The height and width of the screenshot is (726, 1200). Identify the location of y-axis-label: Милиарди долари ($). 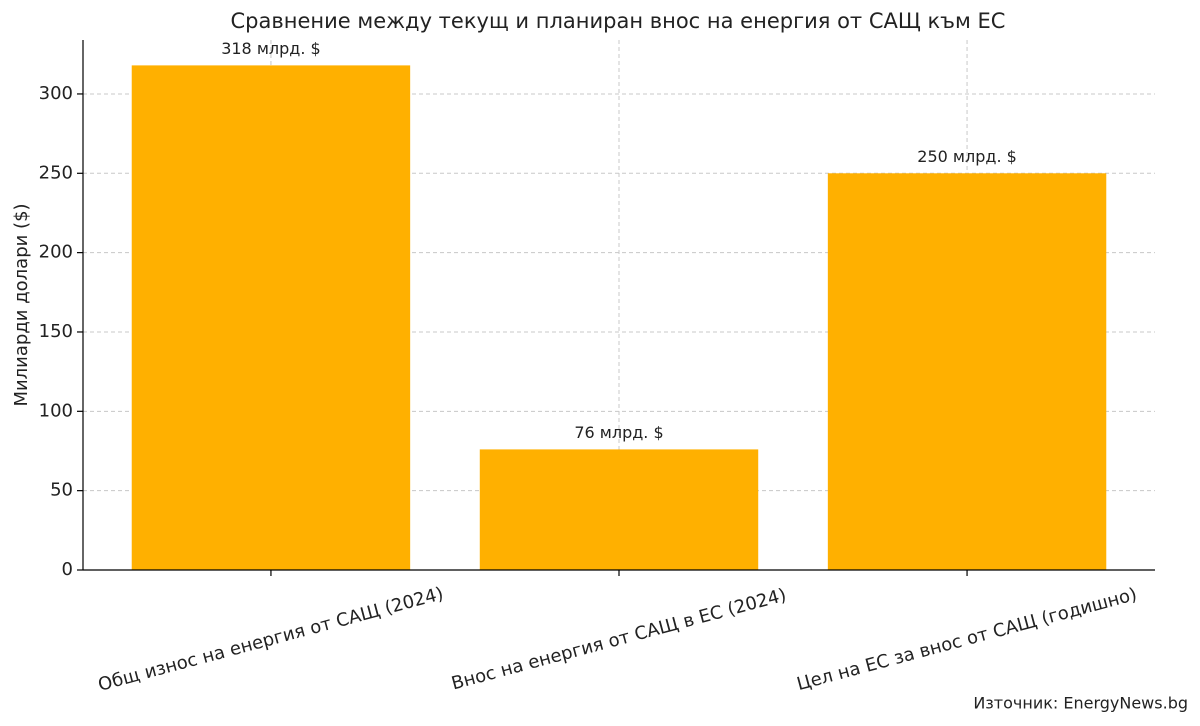
(21, 304).